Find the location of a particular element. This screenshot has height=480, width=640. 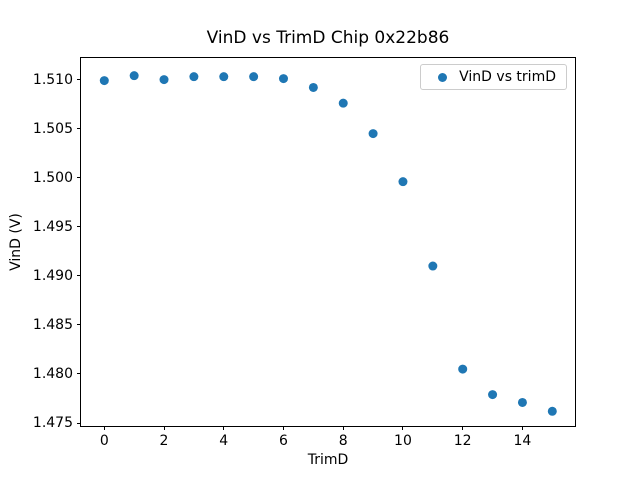

y-tick-label: 1.495 is located at coordinates (52, 226).